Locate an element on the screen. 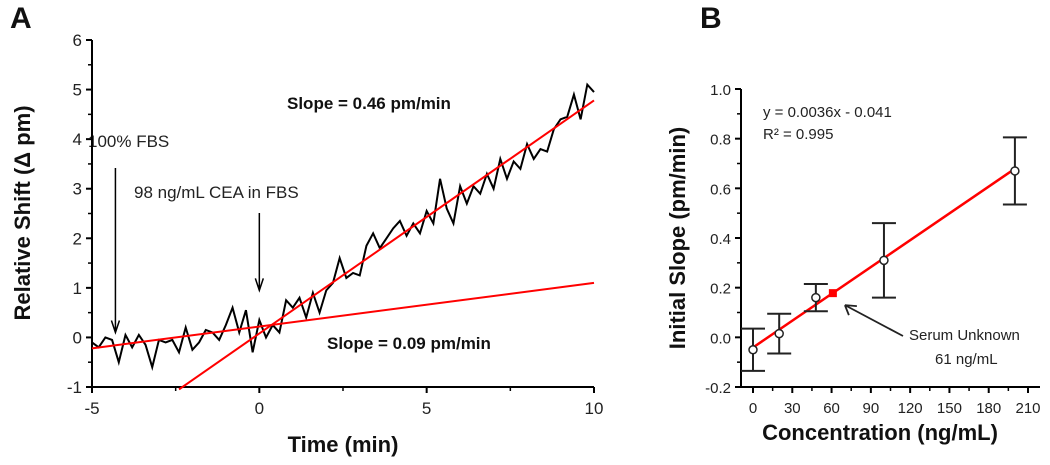 This screenshot has width=1050, height=465. x-tick-label-b: 90 is located at coordinates (871, 408).